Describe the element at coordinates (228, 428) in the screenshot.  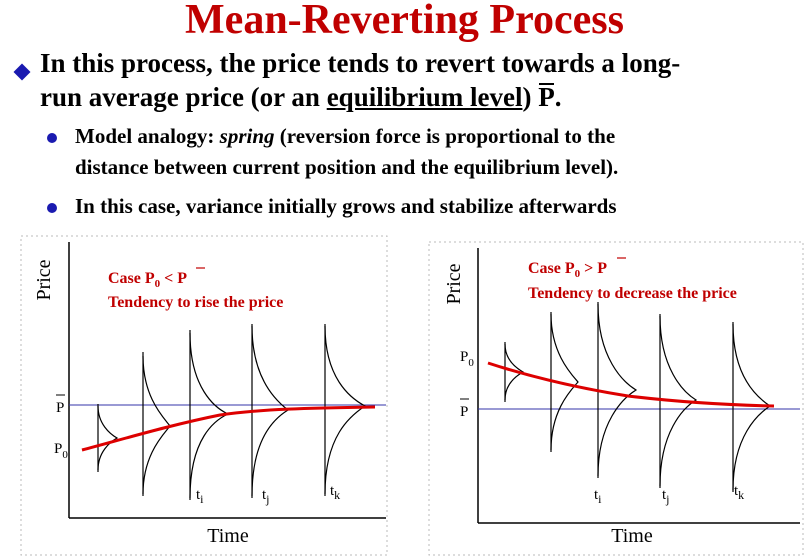
I see `left-price-path` at that location.